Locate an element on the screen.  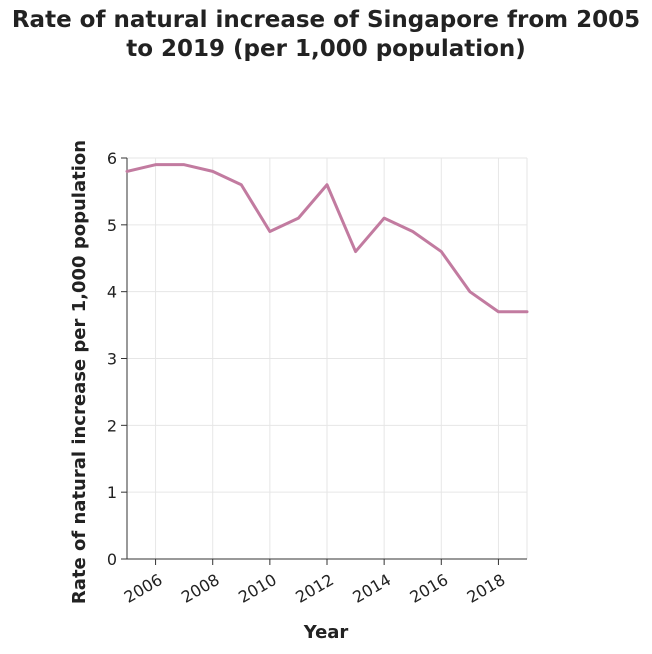
x-tick-label: 2014 is located at coordinates (371, 588).